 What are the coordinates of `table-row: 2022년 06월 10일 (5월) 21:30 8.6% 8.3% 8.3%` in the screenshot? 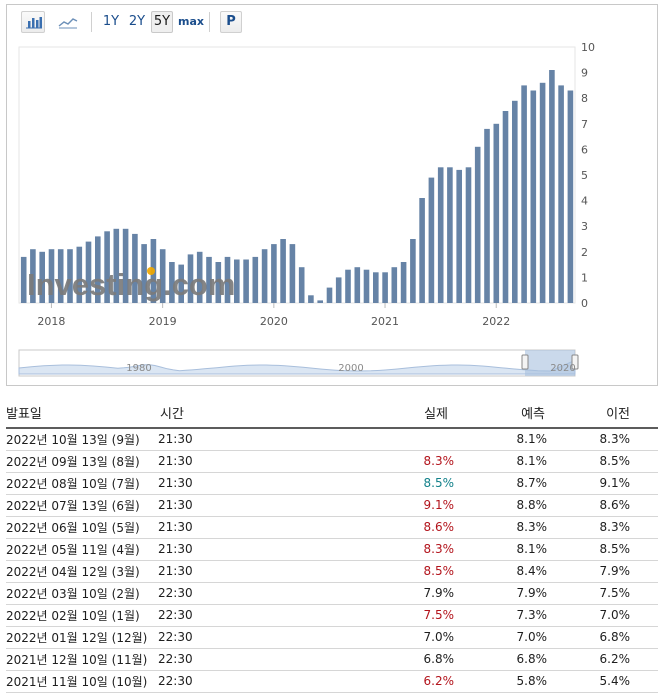 It's located at (332, 527).